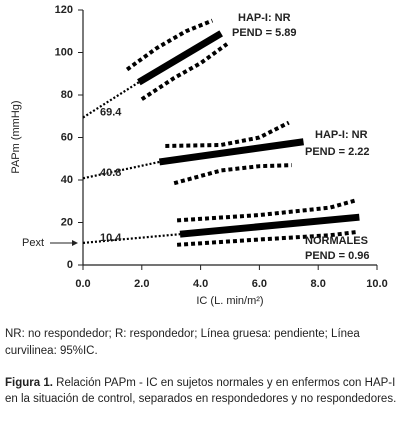 This screenshot has height=428, width=411. Describe the element at coordinates (67, 137) in the screenshot. I see `y-tick-label: 60` at that location.